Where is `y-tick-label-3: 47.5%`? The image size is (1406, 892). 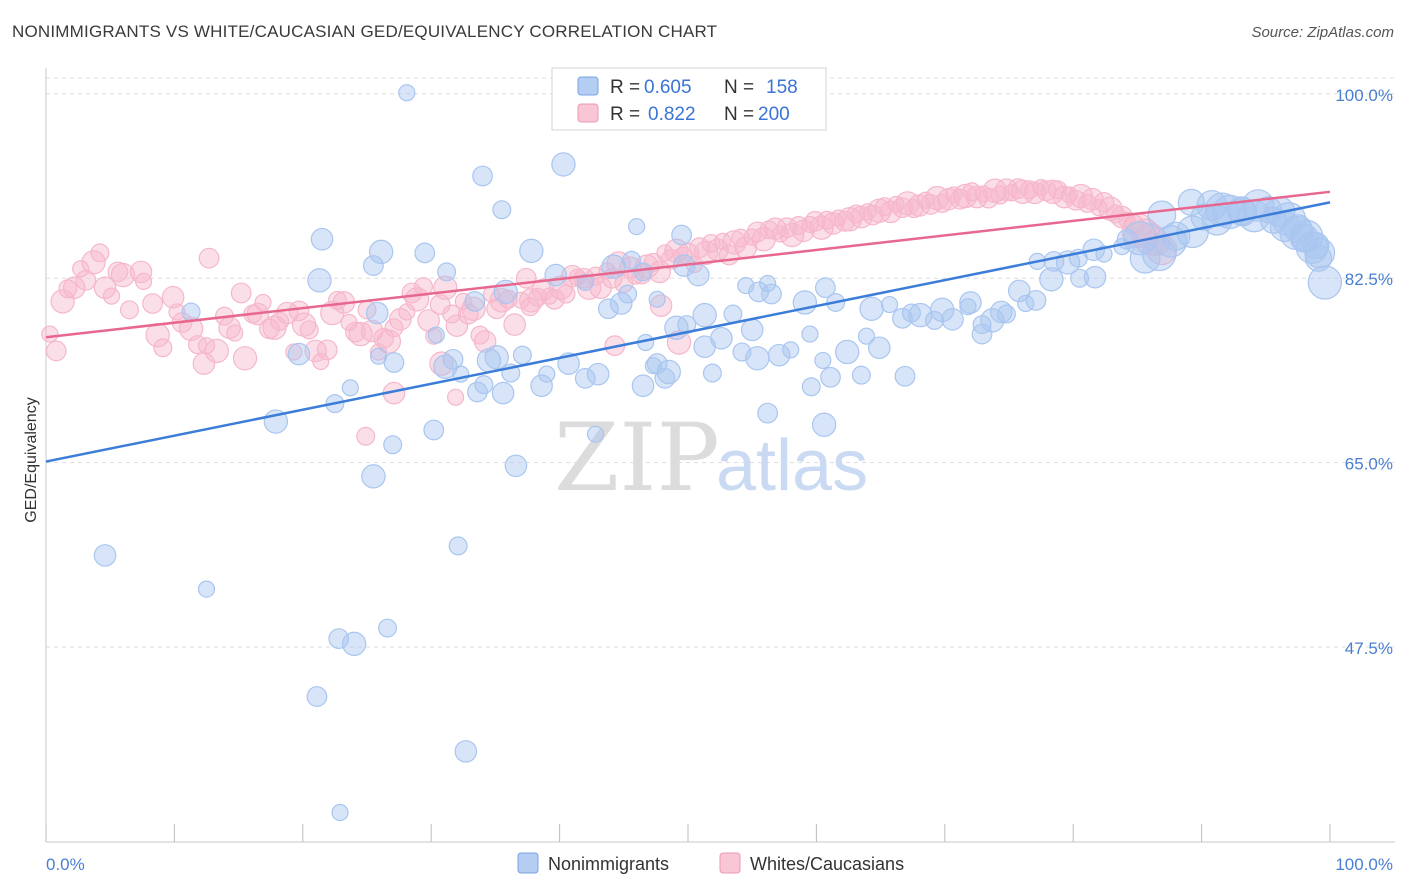 y-tick-label-3: 47.5% is located at coordinates (1369, 648).